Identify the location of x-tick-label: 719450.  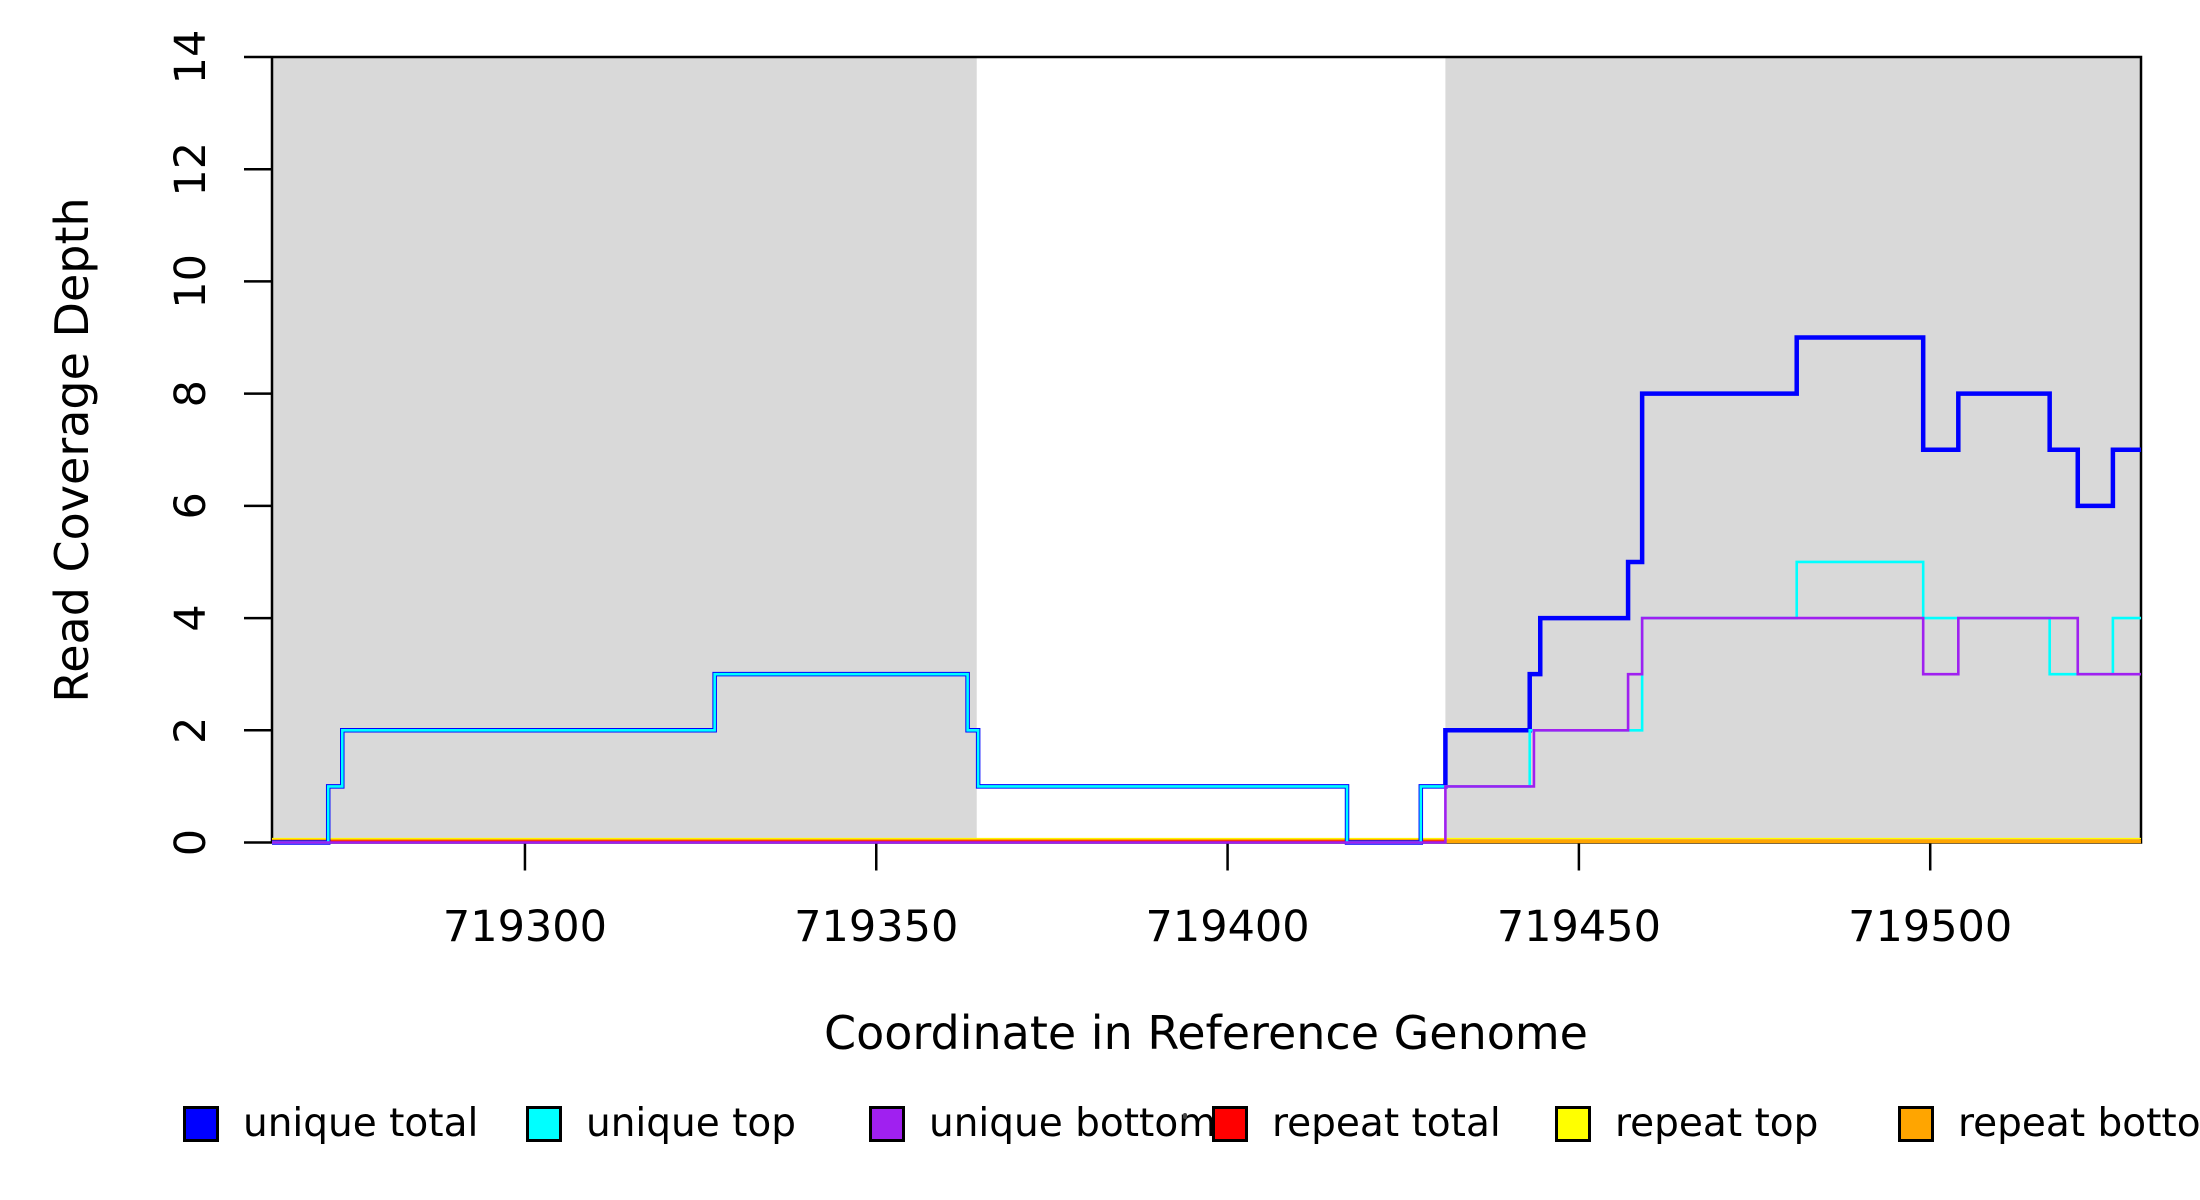
(1579, 927).